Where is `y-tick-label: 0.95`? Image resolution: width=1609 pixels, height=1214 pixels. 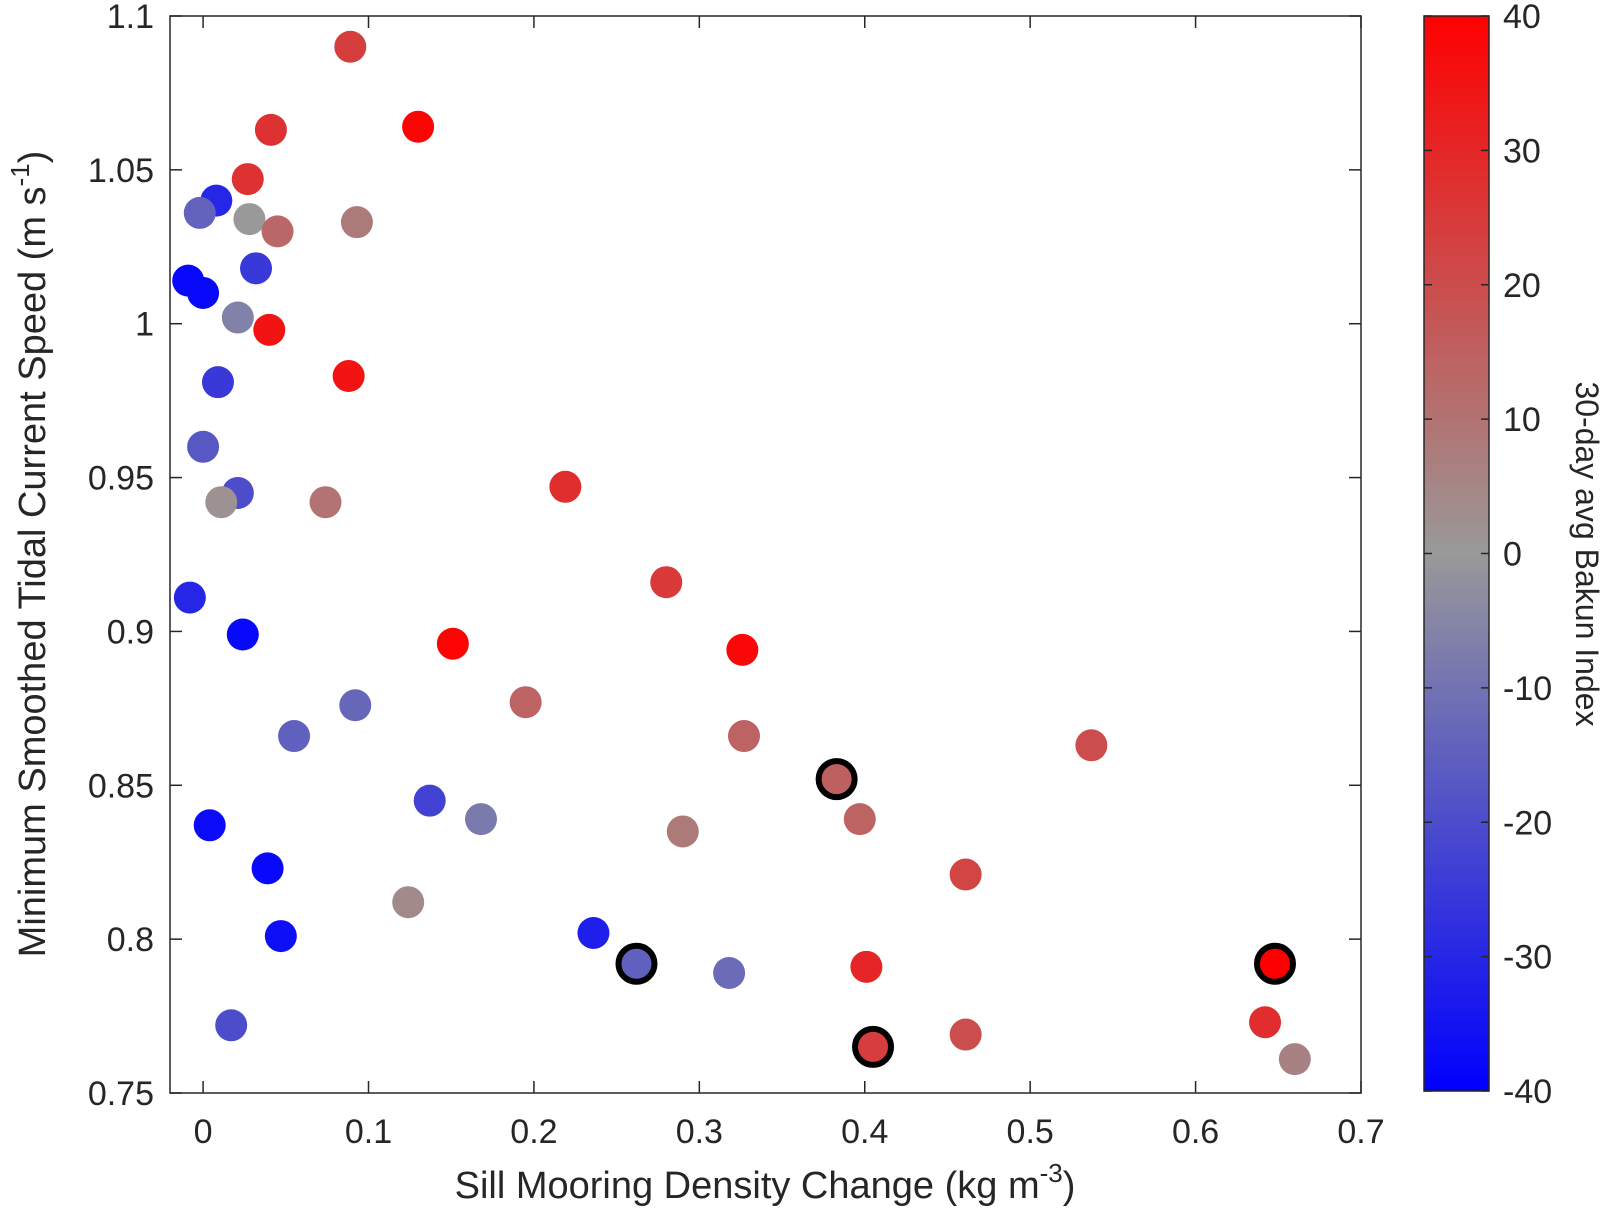 y-tick-label: 0.95 is located at coordinates (121, 479).